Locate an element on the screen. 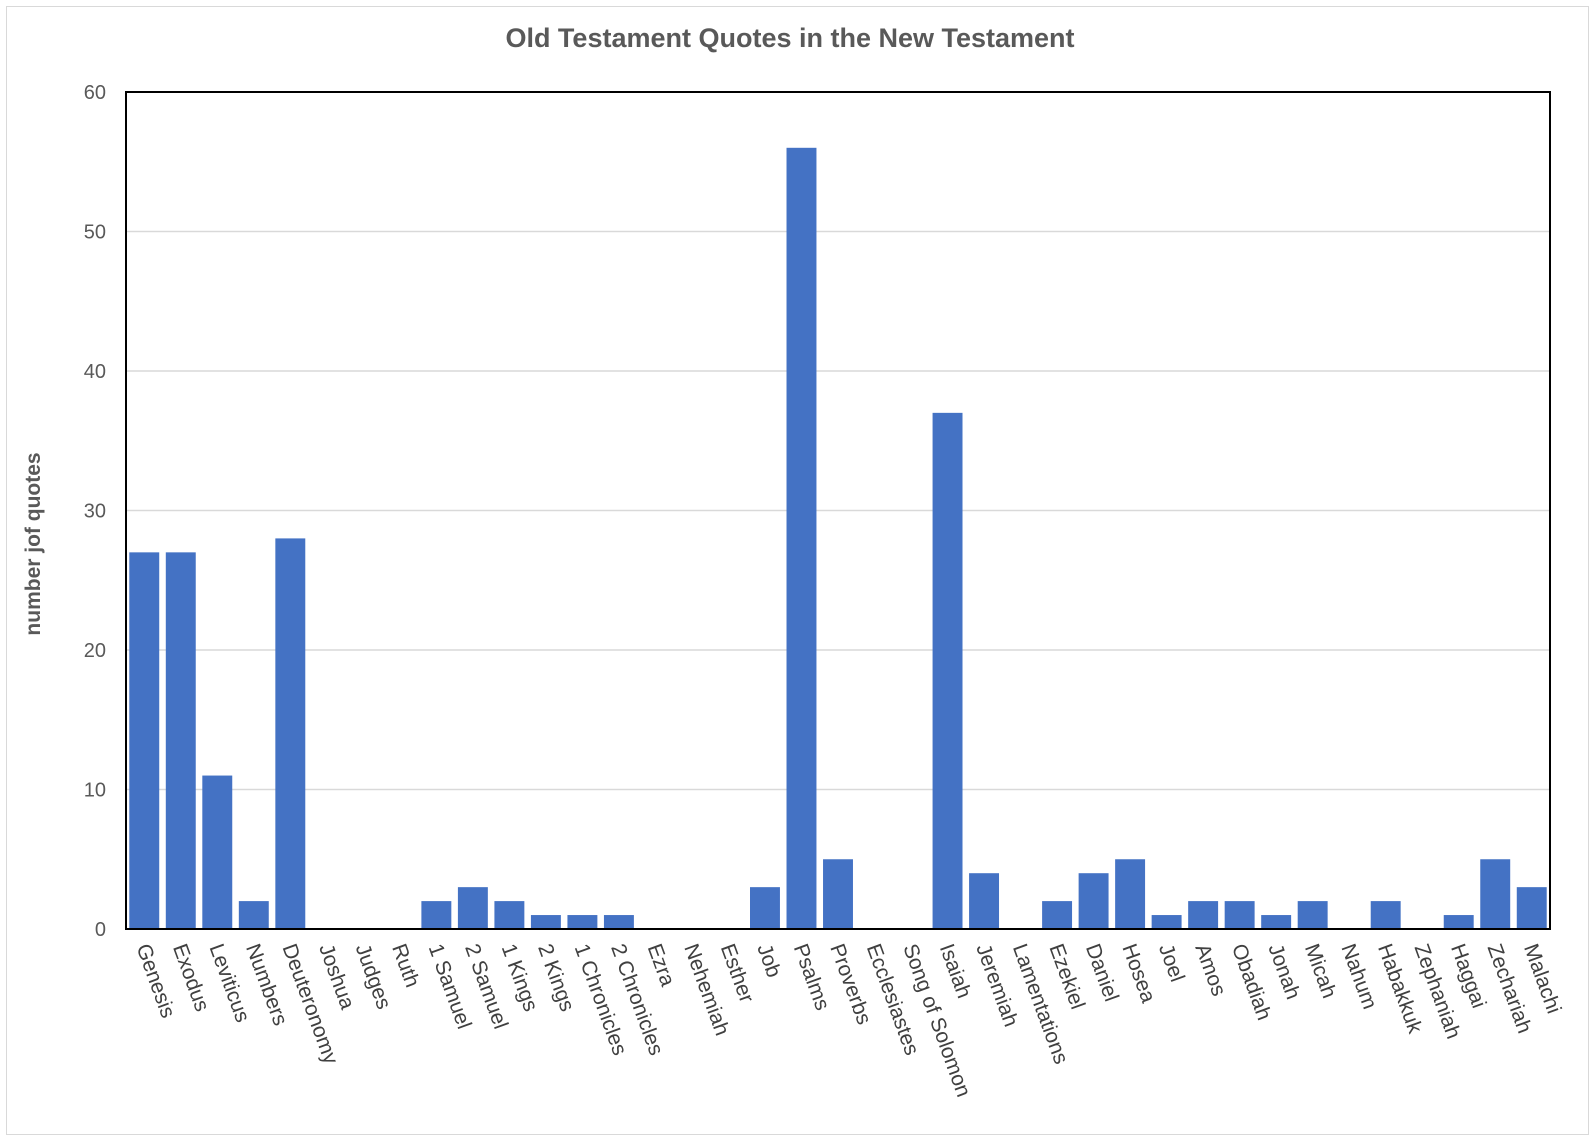 This screenshot has width=1595, height=1141. y-tick-label: 60 is located at coordinates (95, 93).